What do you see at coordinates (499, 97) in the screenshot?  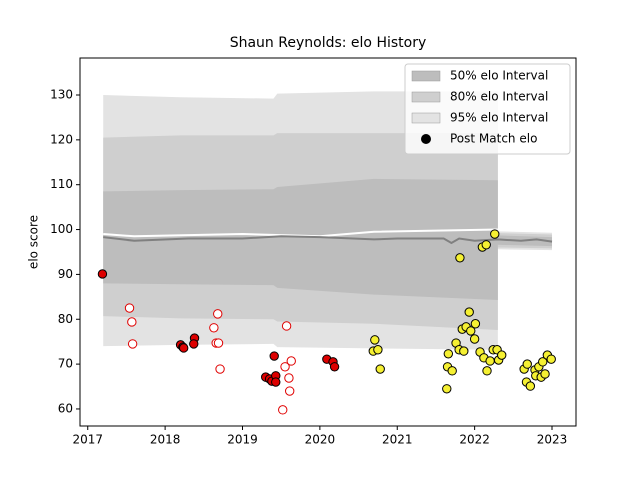 I see `legend-label: 80% elo Interval` at bounding box center [499, 97].